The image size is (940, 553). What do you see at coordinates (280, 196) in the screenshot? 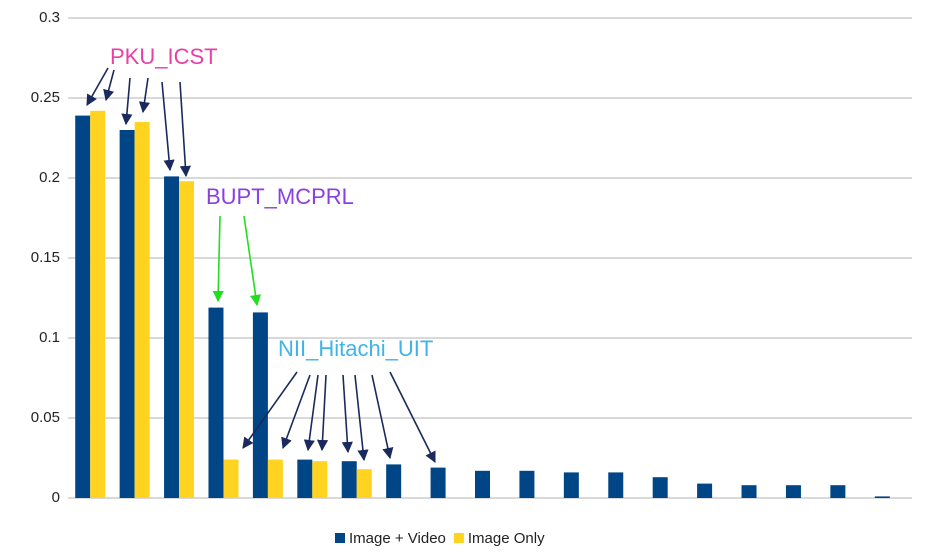
I see `annotation: BUPT_MCPRL` at bounding box center [280, 196].